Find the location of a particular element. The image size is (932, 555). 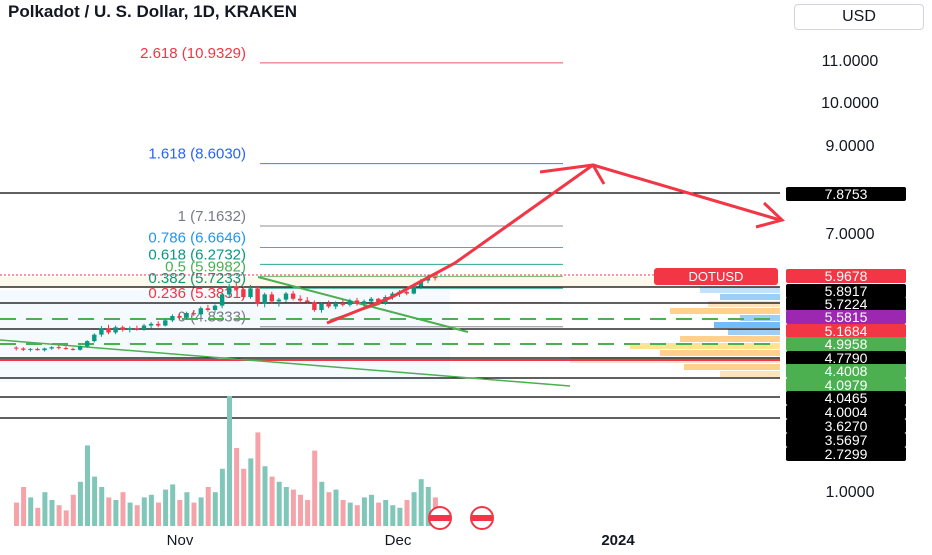

projection-down-arrow is located at coordinates (686, 192).